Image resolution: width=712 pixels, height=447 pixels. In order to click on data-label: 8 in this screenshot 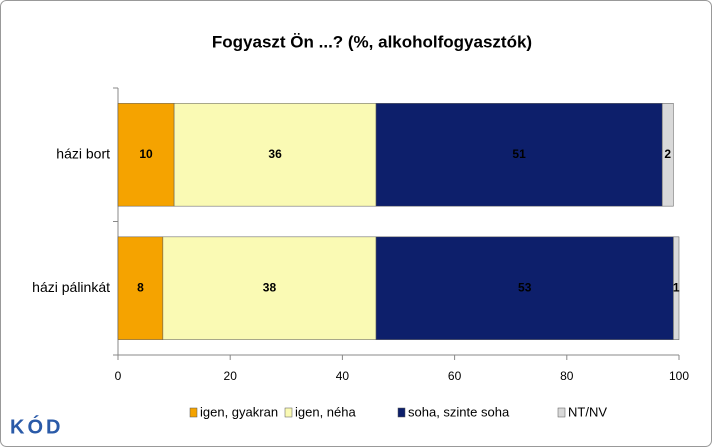, I will do `click(140, 287)`.